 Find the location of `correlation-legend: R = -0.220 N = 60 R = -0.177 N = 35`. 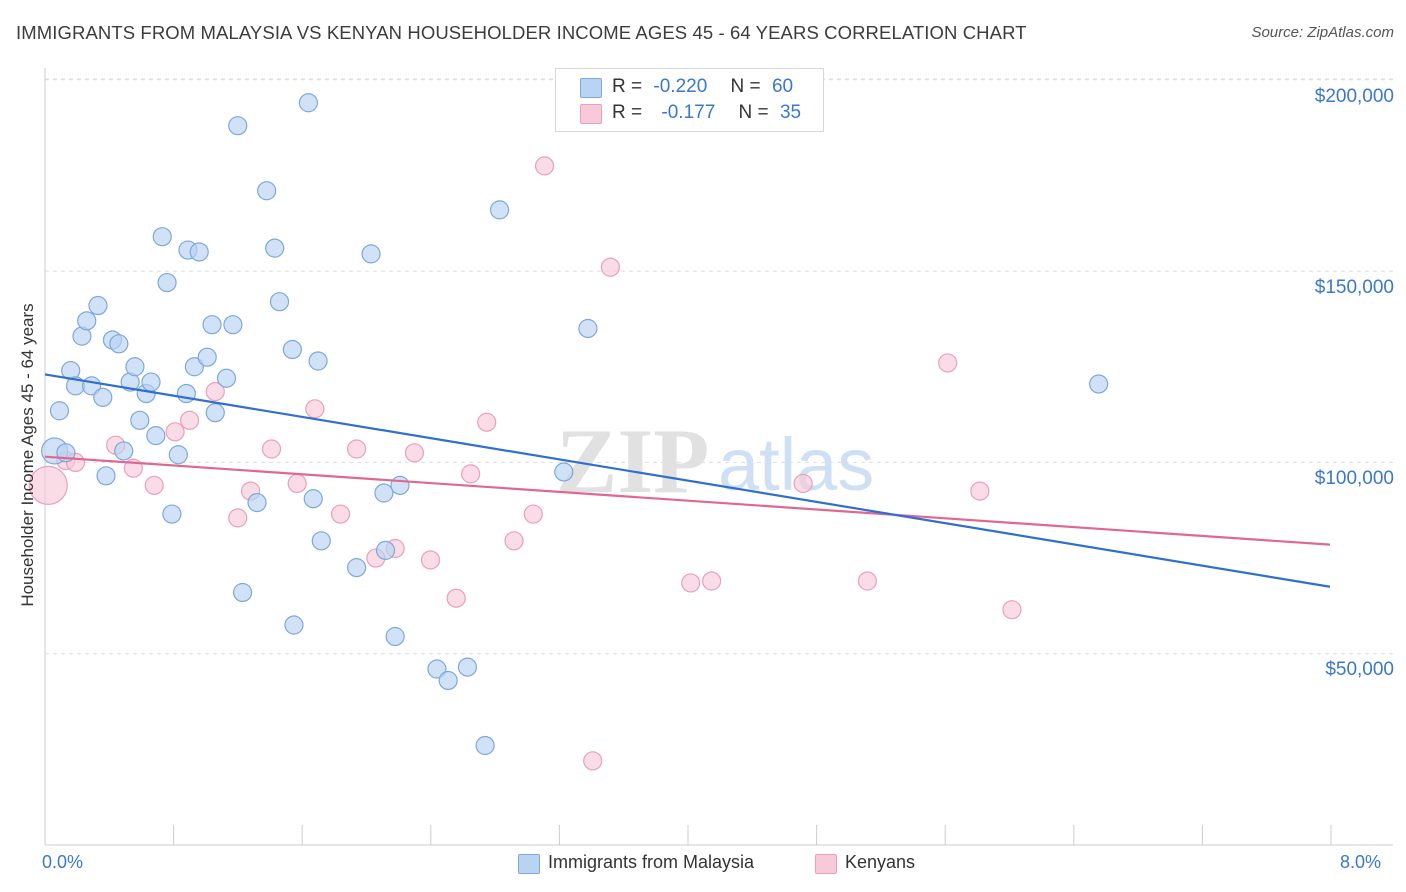

correlation-legend: R = -0.220 N = 60 R = -0.177 N = 35 is located at coordinates (689, 100).